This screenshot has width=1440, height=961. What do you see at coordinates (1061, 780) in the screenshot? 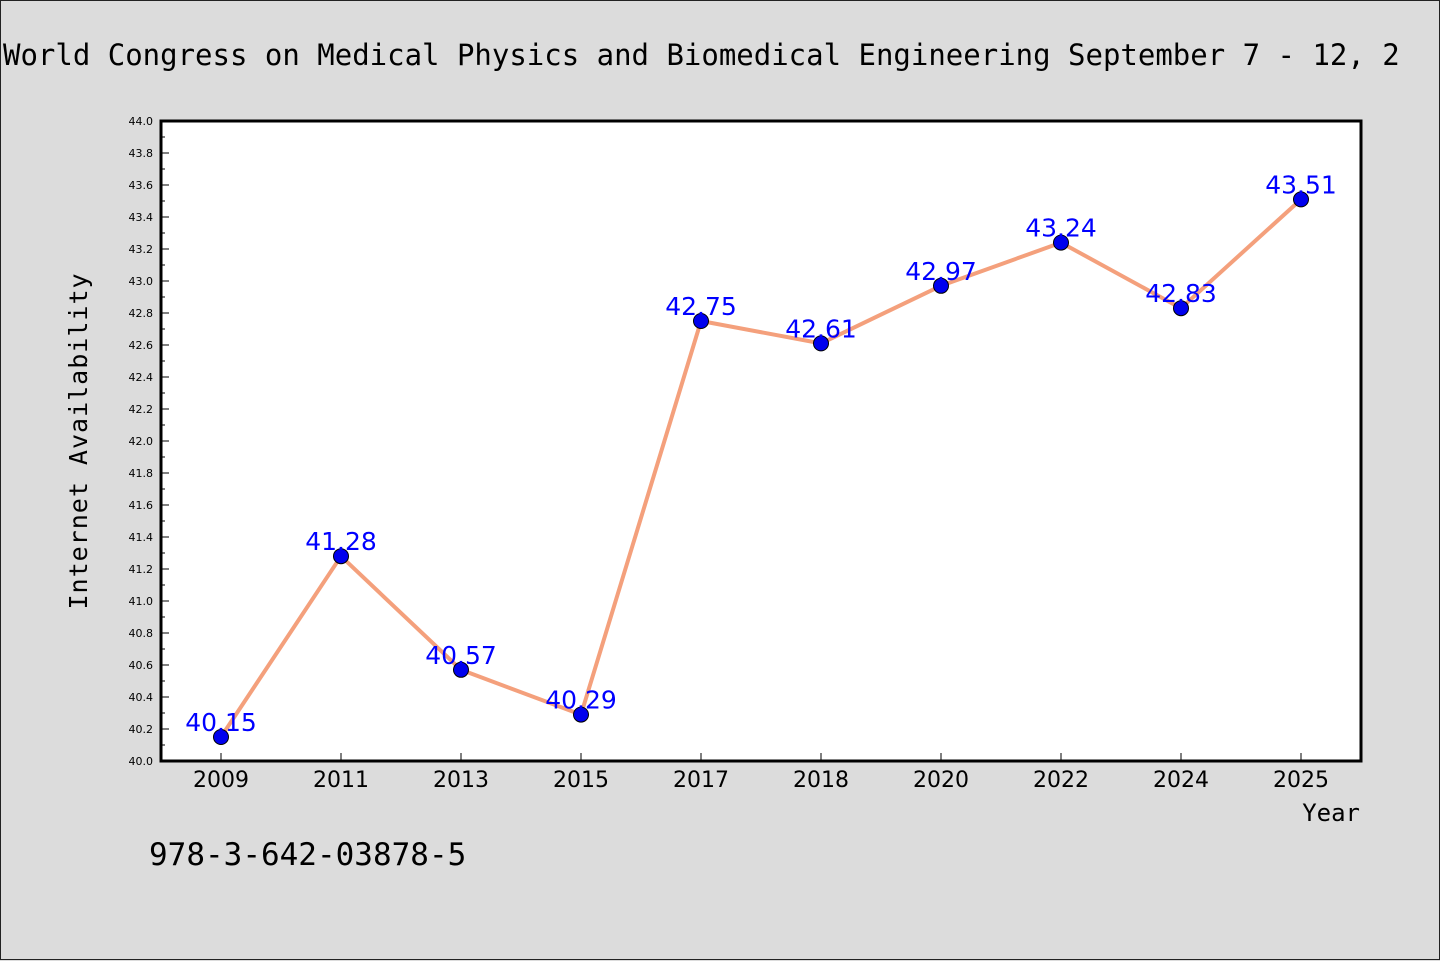
I see `x-tick-label: 2022` at bounding box center [1061, 780].